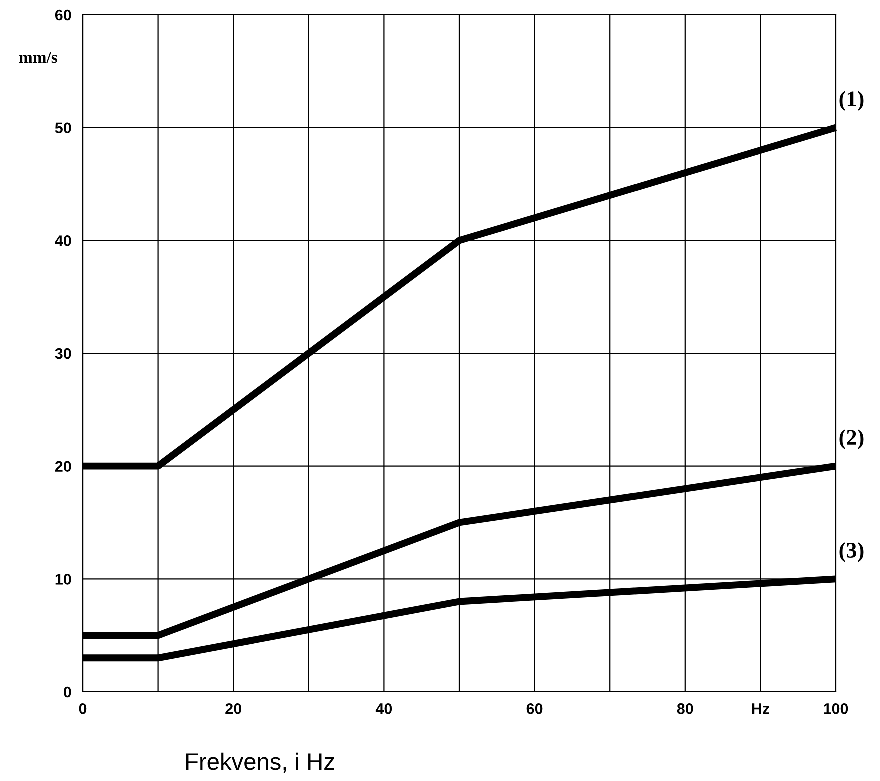 This screenshot has height=781, width=880. Describe the element at coordinates (63, 354) in the screenshot. I see `y-tick-label: 30` at that location.